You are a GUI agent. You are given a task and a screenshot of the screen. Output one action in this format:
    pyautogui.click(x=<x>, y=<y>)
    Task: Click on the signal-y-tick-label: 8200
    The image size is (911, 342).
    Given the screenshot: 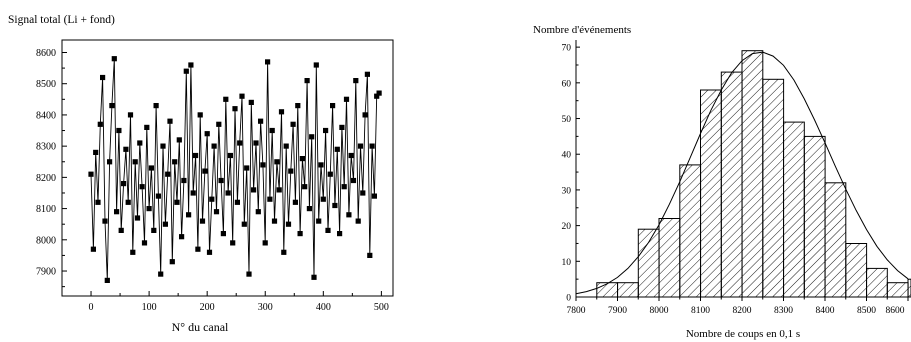 What is the action you would take?
    pyautogui.click(x=46, y=178)
    